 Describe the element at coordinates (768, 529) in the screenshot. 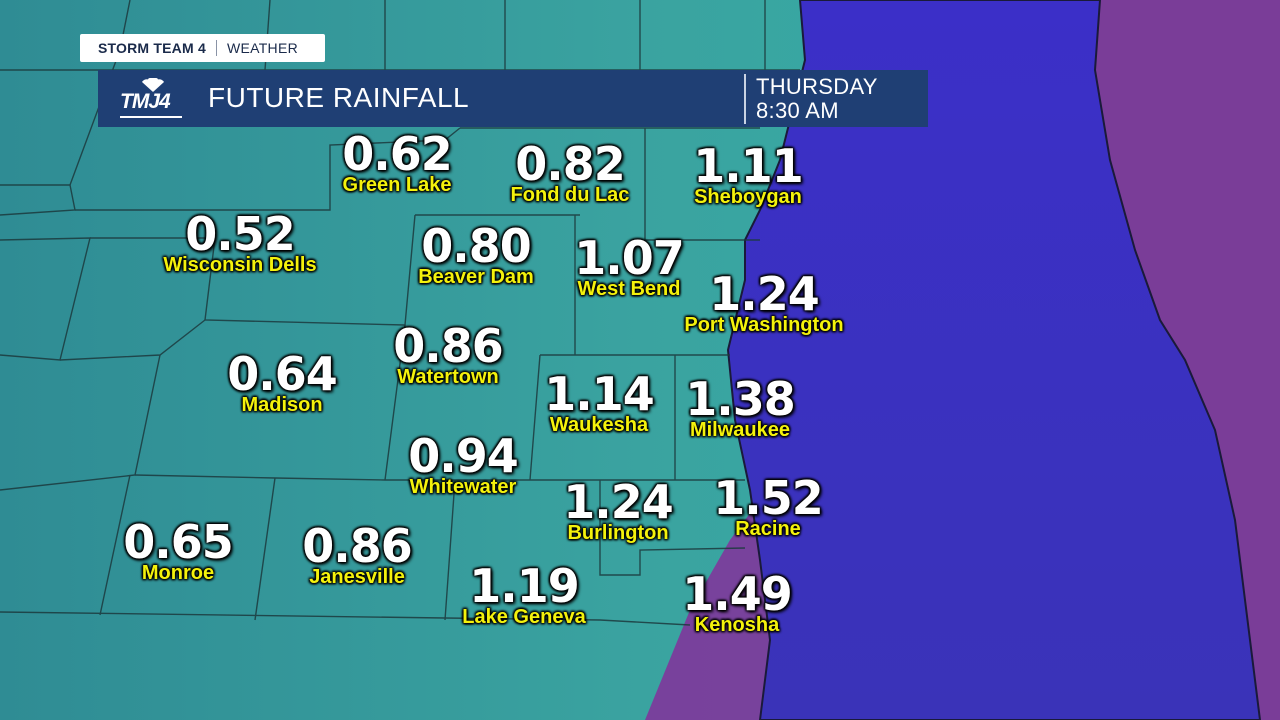

I see `city-name: Racine` at that location.